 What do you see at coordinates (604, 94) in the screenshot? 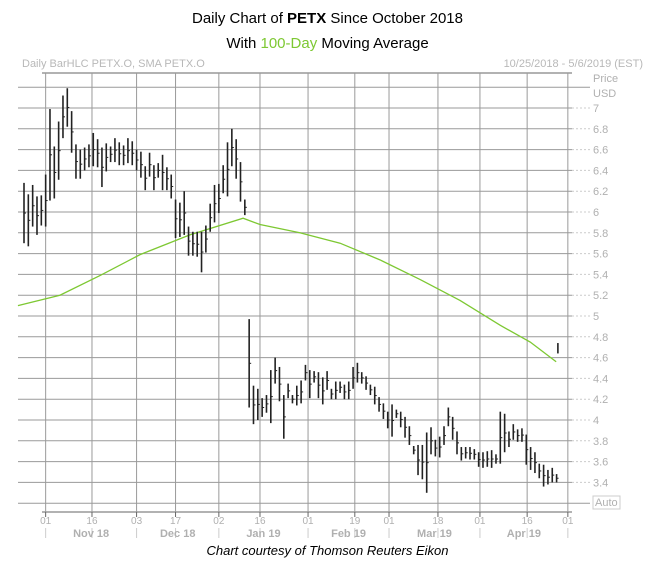
I see `currency-label: USD` at bounding box center [604, 94].